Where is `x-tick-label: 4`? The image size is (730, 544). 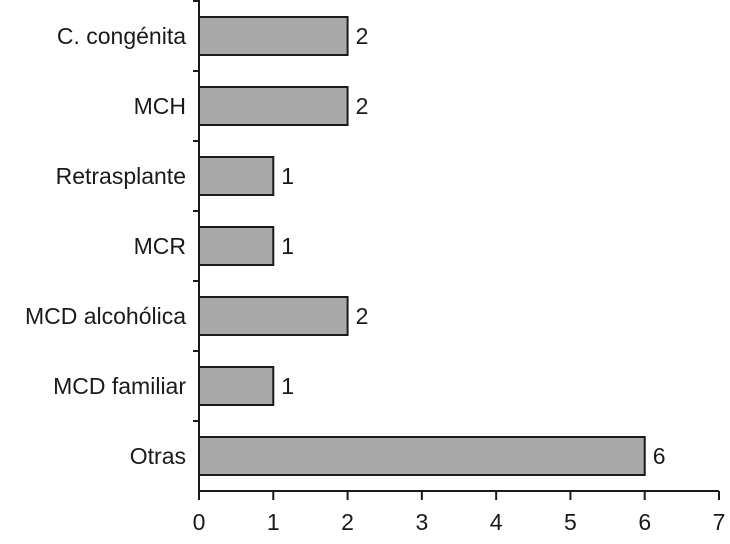 x-tick-label: 4 is located at coordinates (496, 522).